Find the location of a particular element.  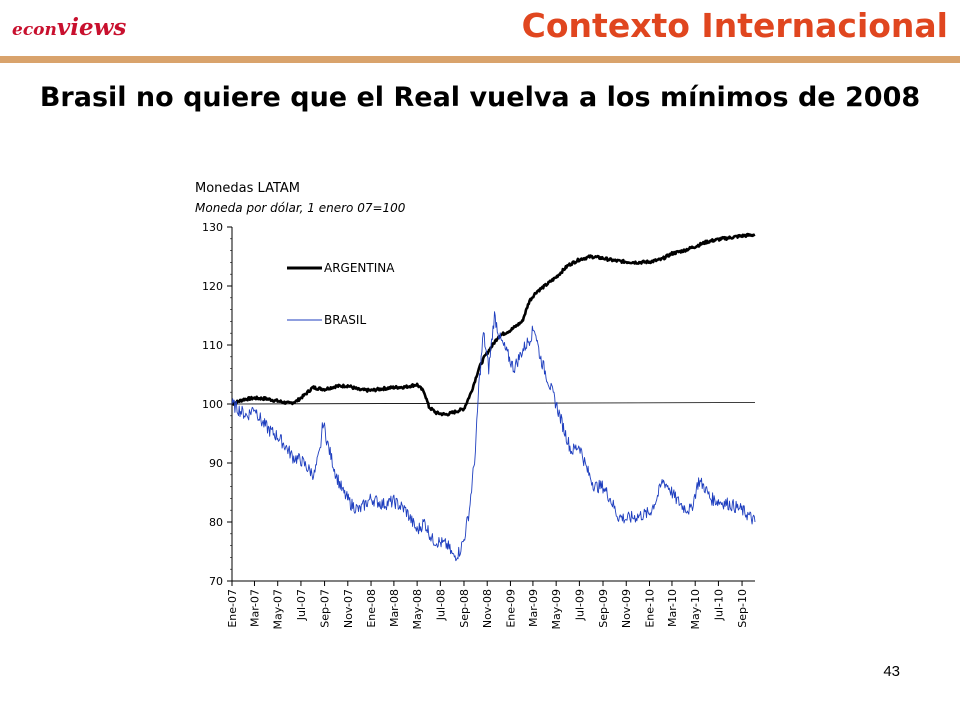

series-line-argentina is located at coordinates (493, 324).